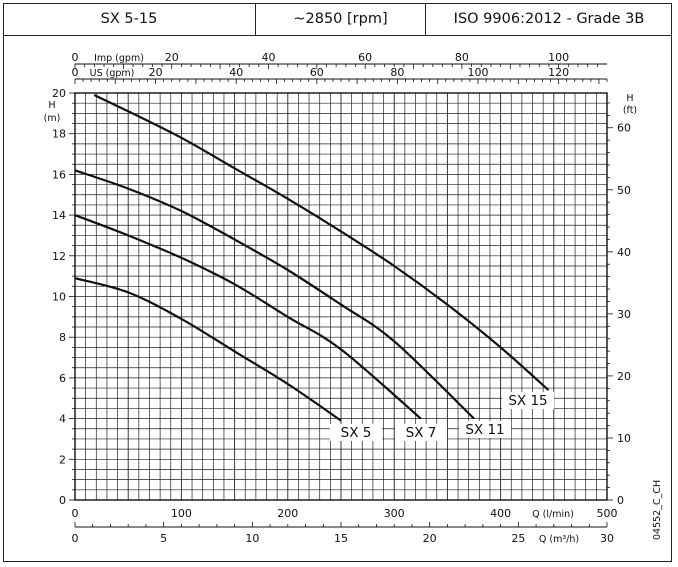 This screenshot has height=567, width=678. What do you see at coordinates (624, 438) in the screenshot?
I see `h-ft-tick-label: 10` at bounding box center [624, 438].